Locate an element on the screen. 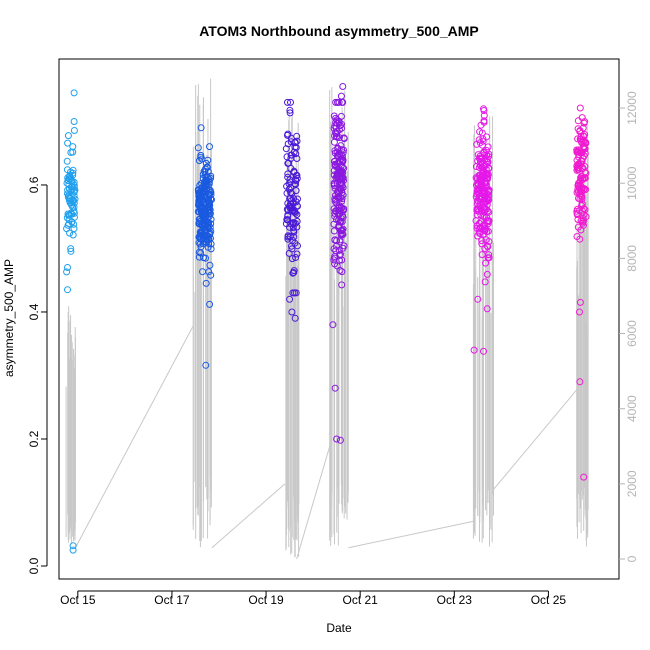  y-tick-label-1: 0.2 is located at coordinates (34, 438).